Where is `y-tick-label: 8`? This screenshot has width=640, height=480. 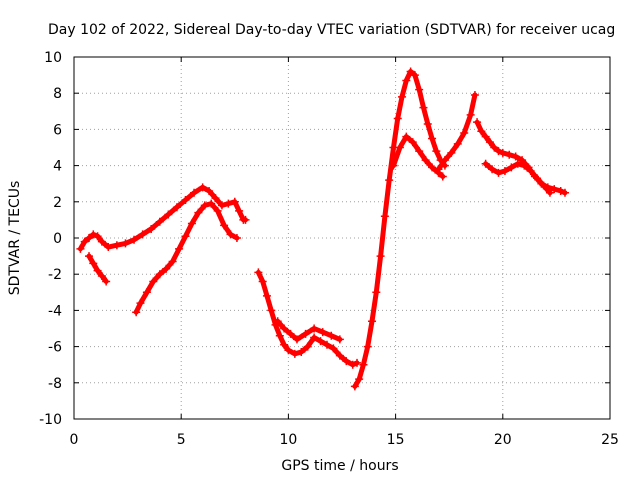 y-tick-label: 8 is located at coordinates (57, 94).